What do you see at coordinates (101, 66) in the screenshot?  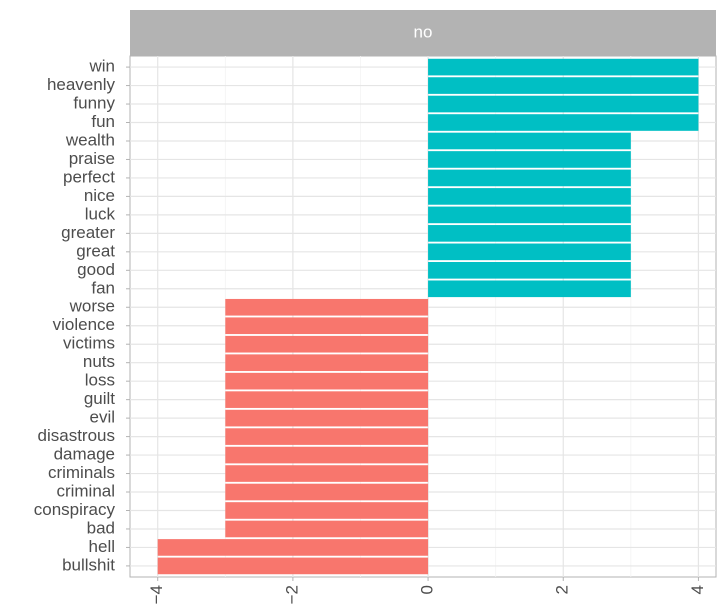 I see `y-tick-label: win` at bounding box center [101, 66].